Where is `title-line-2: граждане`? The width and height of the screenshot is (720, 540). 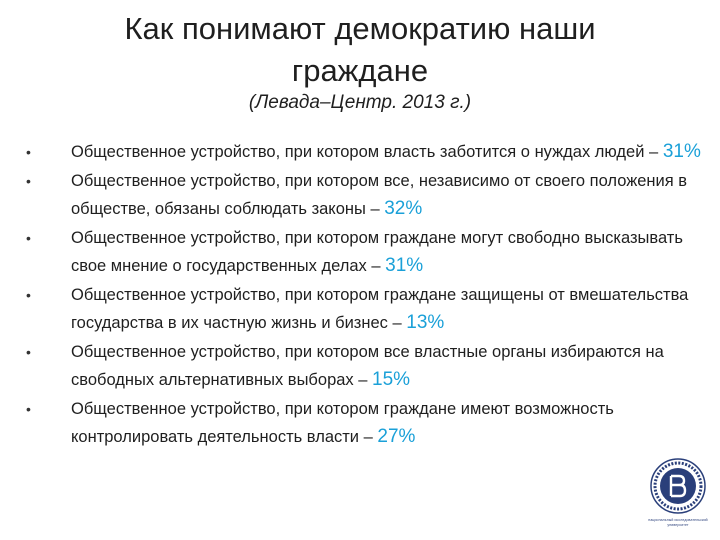 title-line-2: граждане is located at coordinates (360, 70).